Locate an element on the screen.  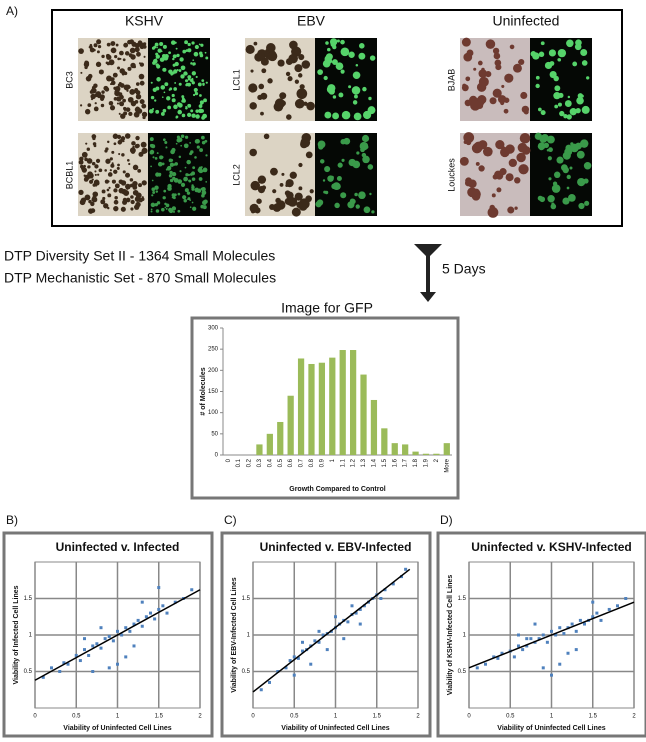
x-tick-label: 0.1 is located at coordinates (239, 462).